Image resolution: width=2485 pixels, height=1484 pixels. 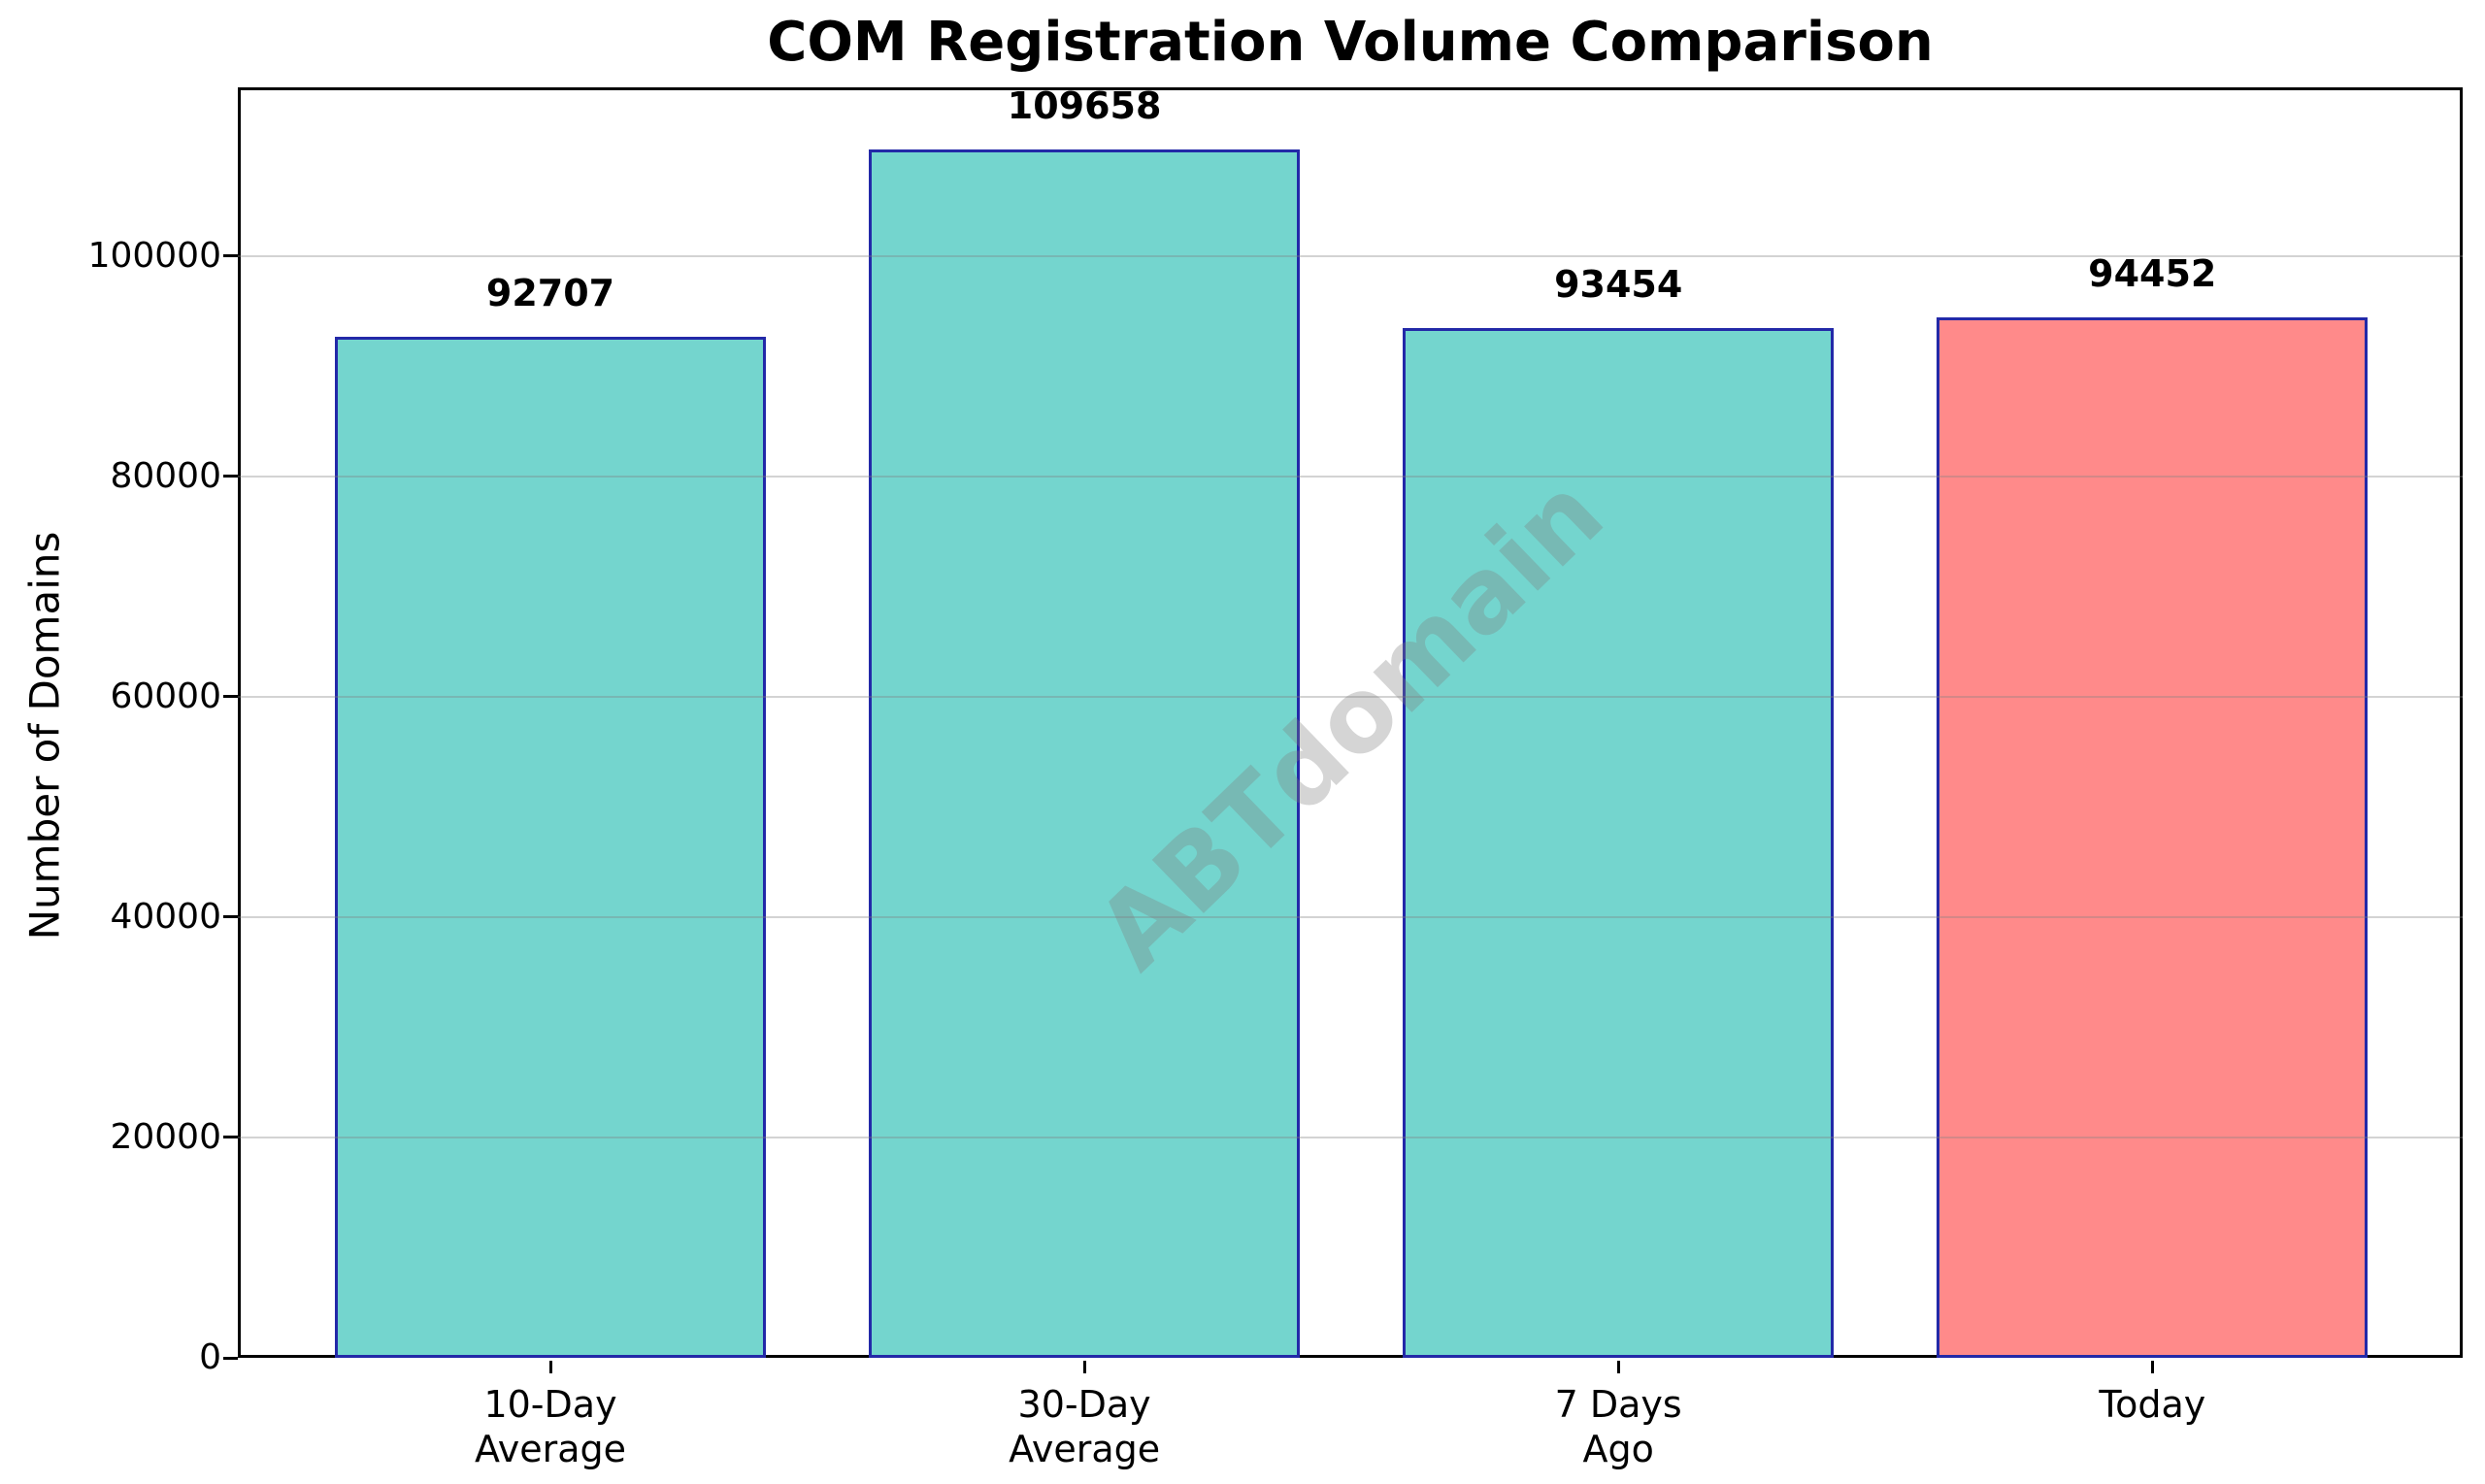 I want to click on x-tick-label-line: Today, so click(x=2152, y=1404).